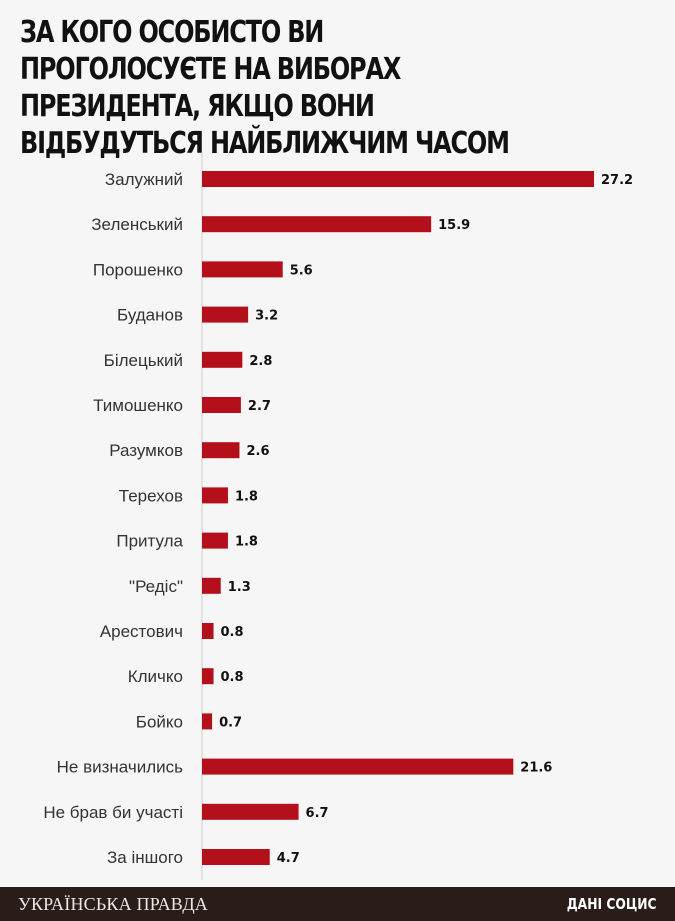  What do you see at coordinates (156, 586) in the screenshot?
I see `category-label: "Редіс"` at bounding box center [156, 586].